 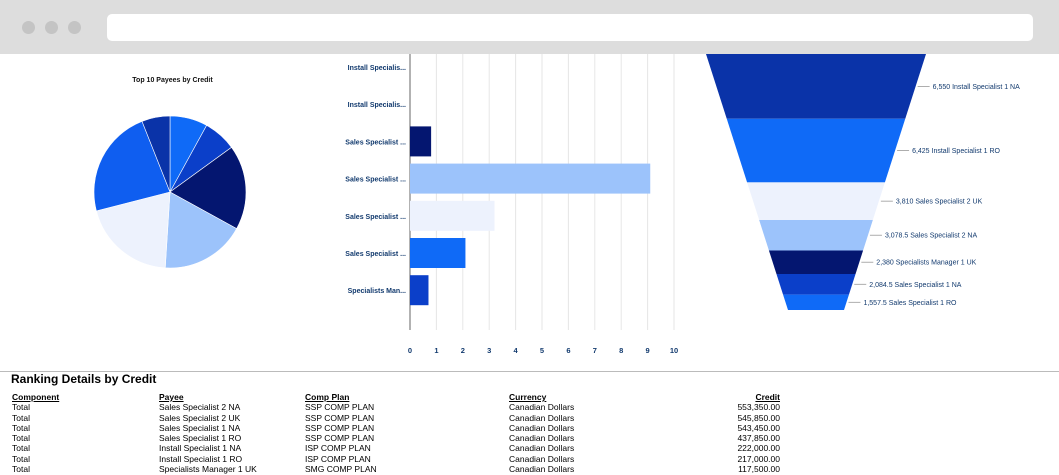 I want to click on header-component: Component, so click(x=36, y=397).